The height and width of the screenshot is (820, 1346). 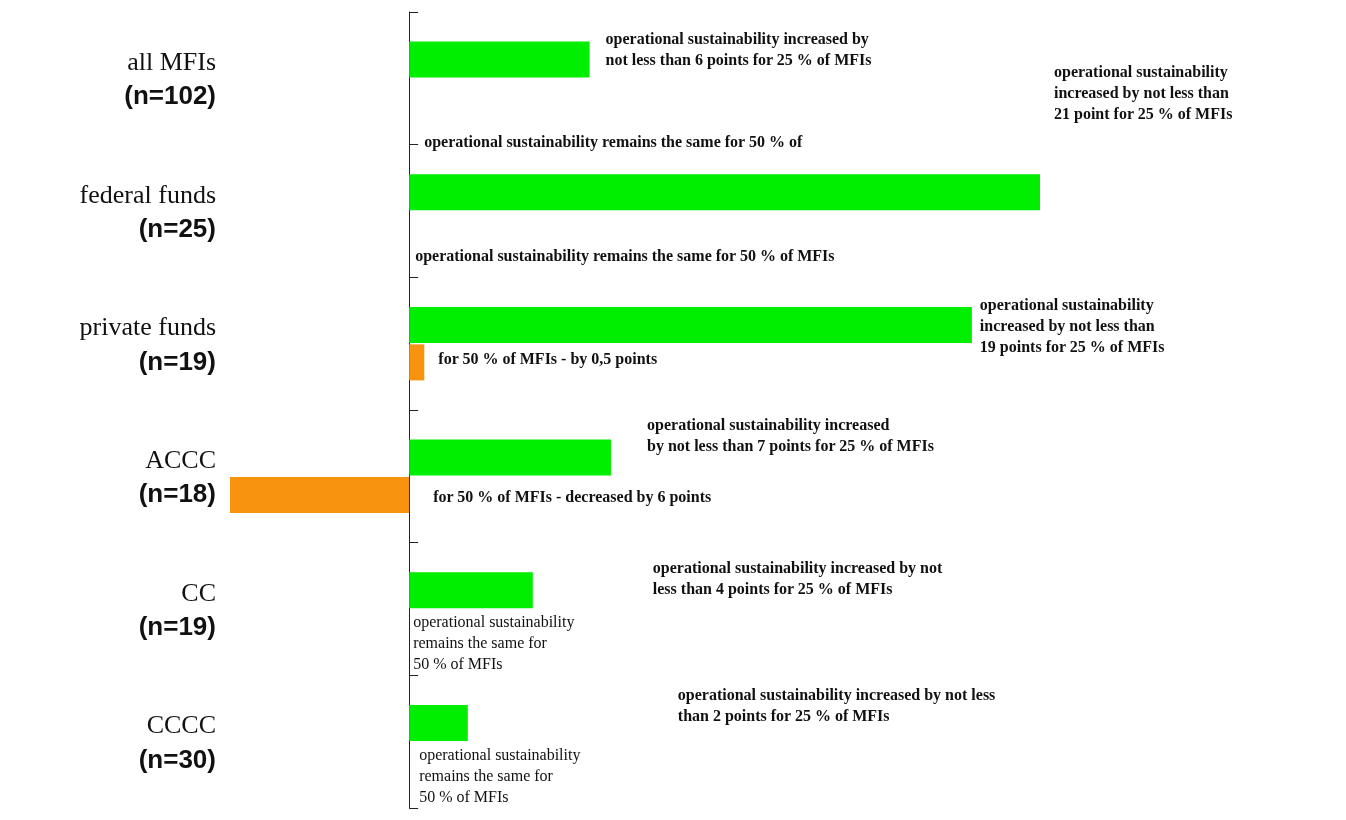 I want to click on annotation: operational sustainability increased by not less than 6 points for 25 % of MFIs, so click(x=738, y=50).